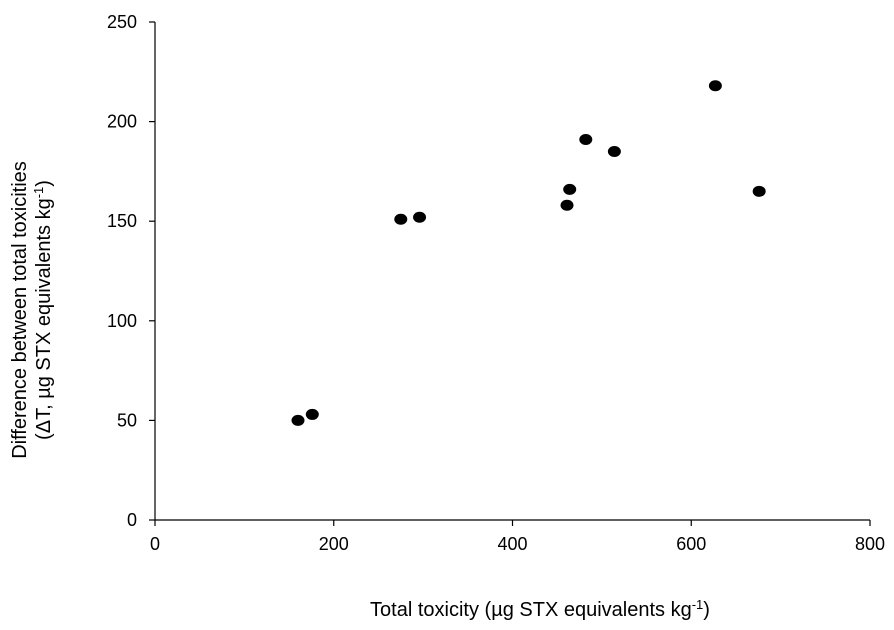  I want to click on y-tick-label: 50, so click(127, 420).